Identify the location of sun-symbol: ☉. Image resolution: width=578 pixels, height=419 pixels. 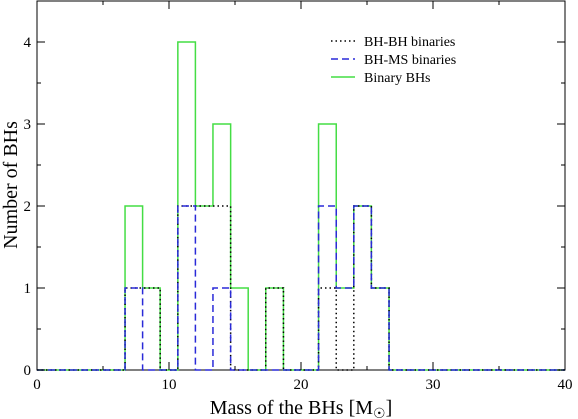
(379, 413).